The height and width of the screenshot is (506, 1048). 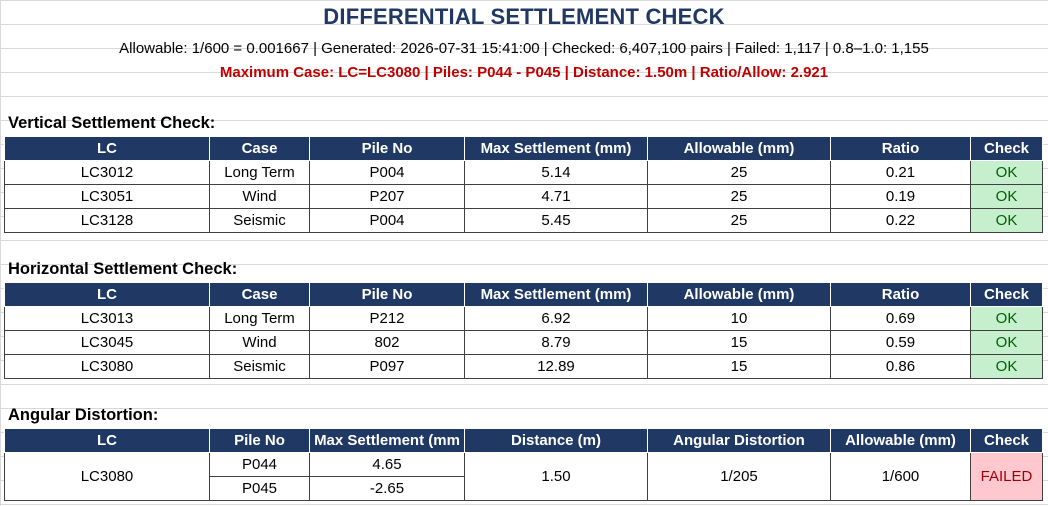 What do you see at coordinates (556, 220) in the screenshot?
I see `cell-max-settlement: 5.45` at bounding box center [556, 220].